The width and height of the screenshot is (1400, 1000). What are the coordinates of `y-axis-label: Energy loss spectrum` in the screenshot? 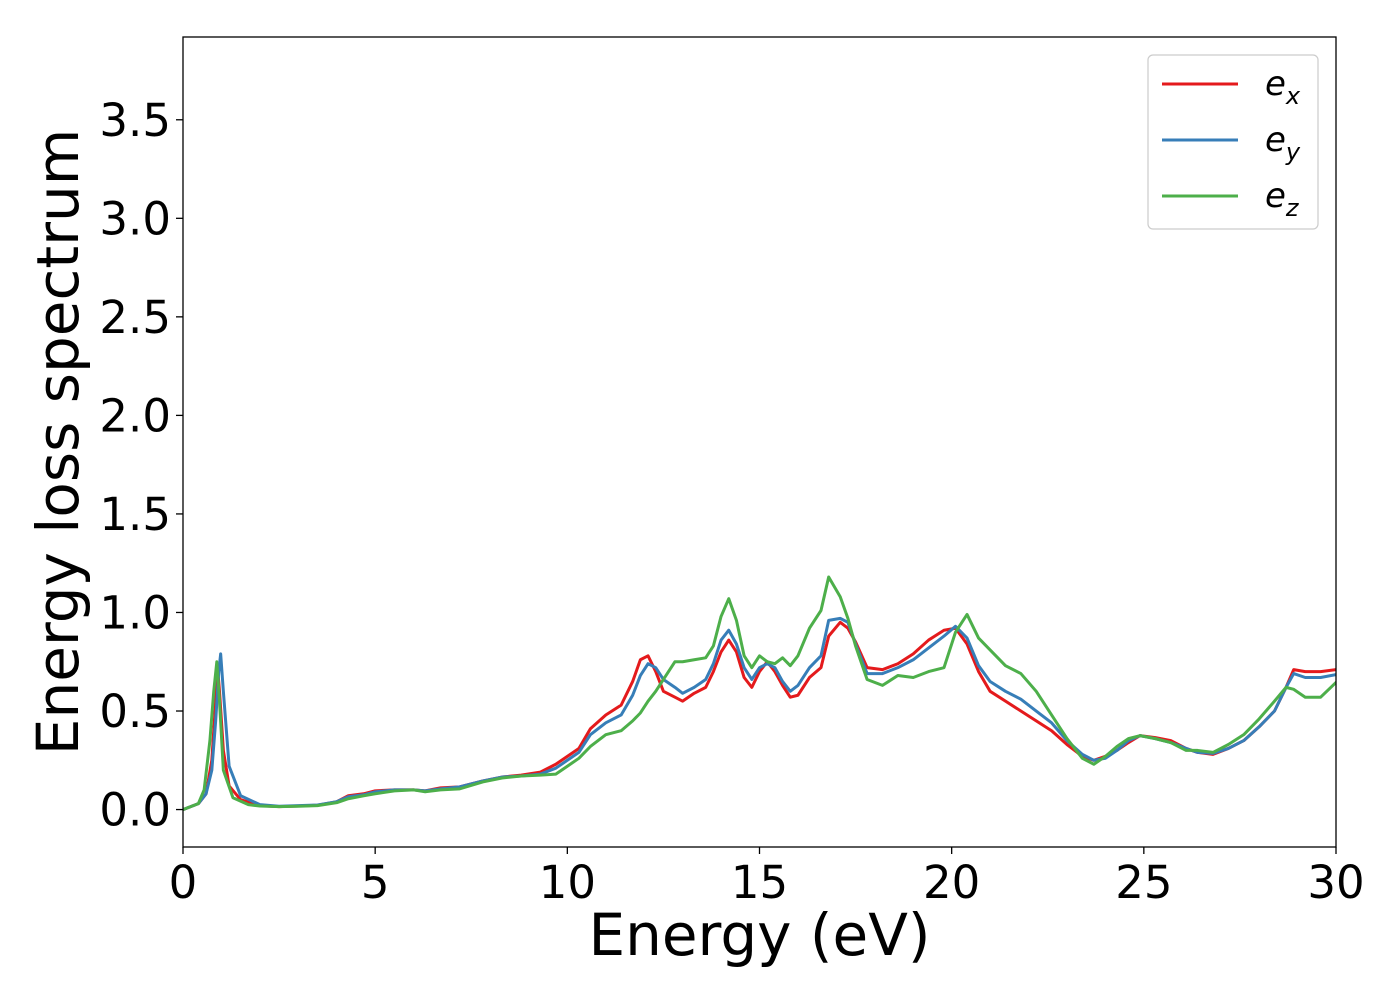 It's located at (58, 442).